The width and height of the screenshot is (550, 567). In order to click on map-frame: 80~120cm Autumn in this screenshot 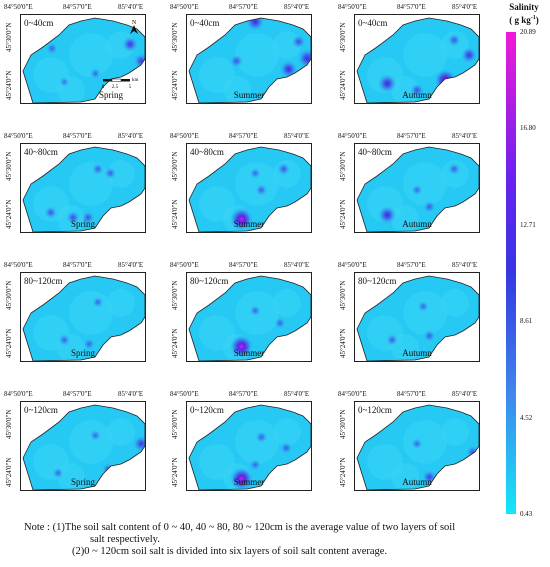, I will do `click(417, 317)`.